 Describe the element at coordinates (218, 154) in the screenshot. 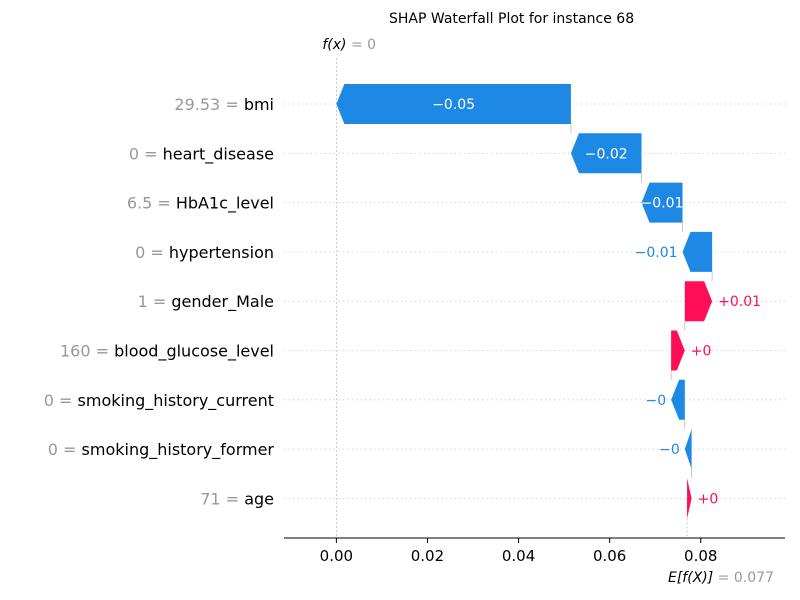

I see `feature-name: heart_disease` at that location.